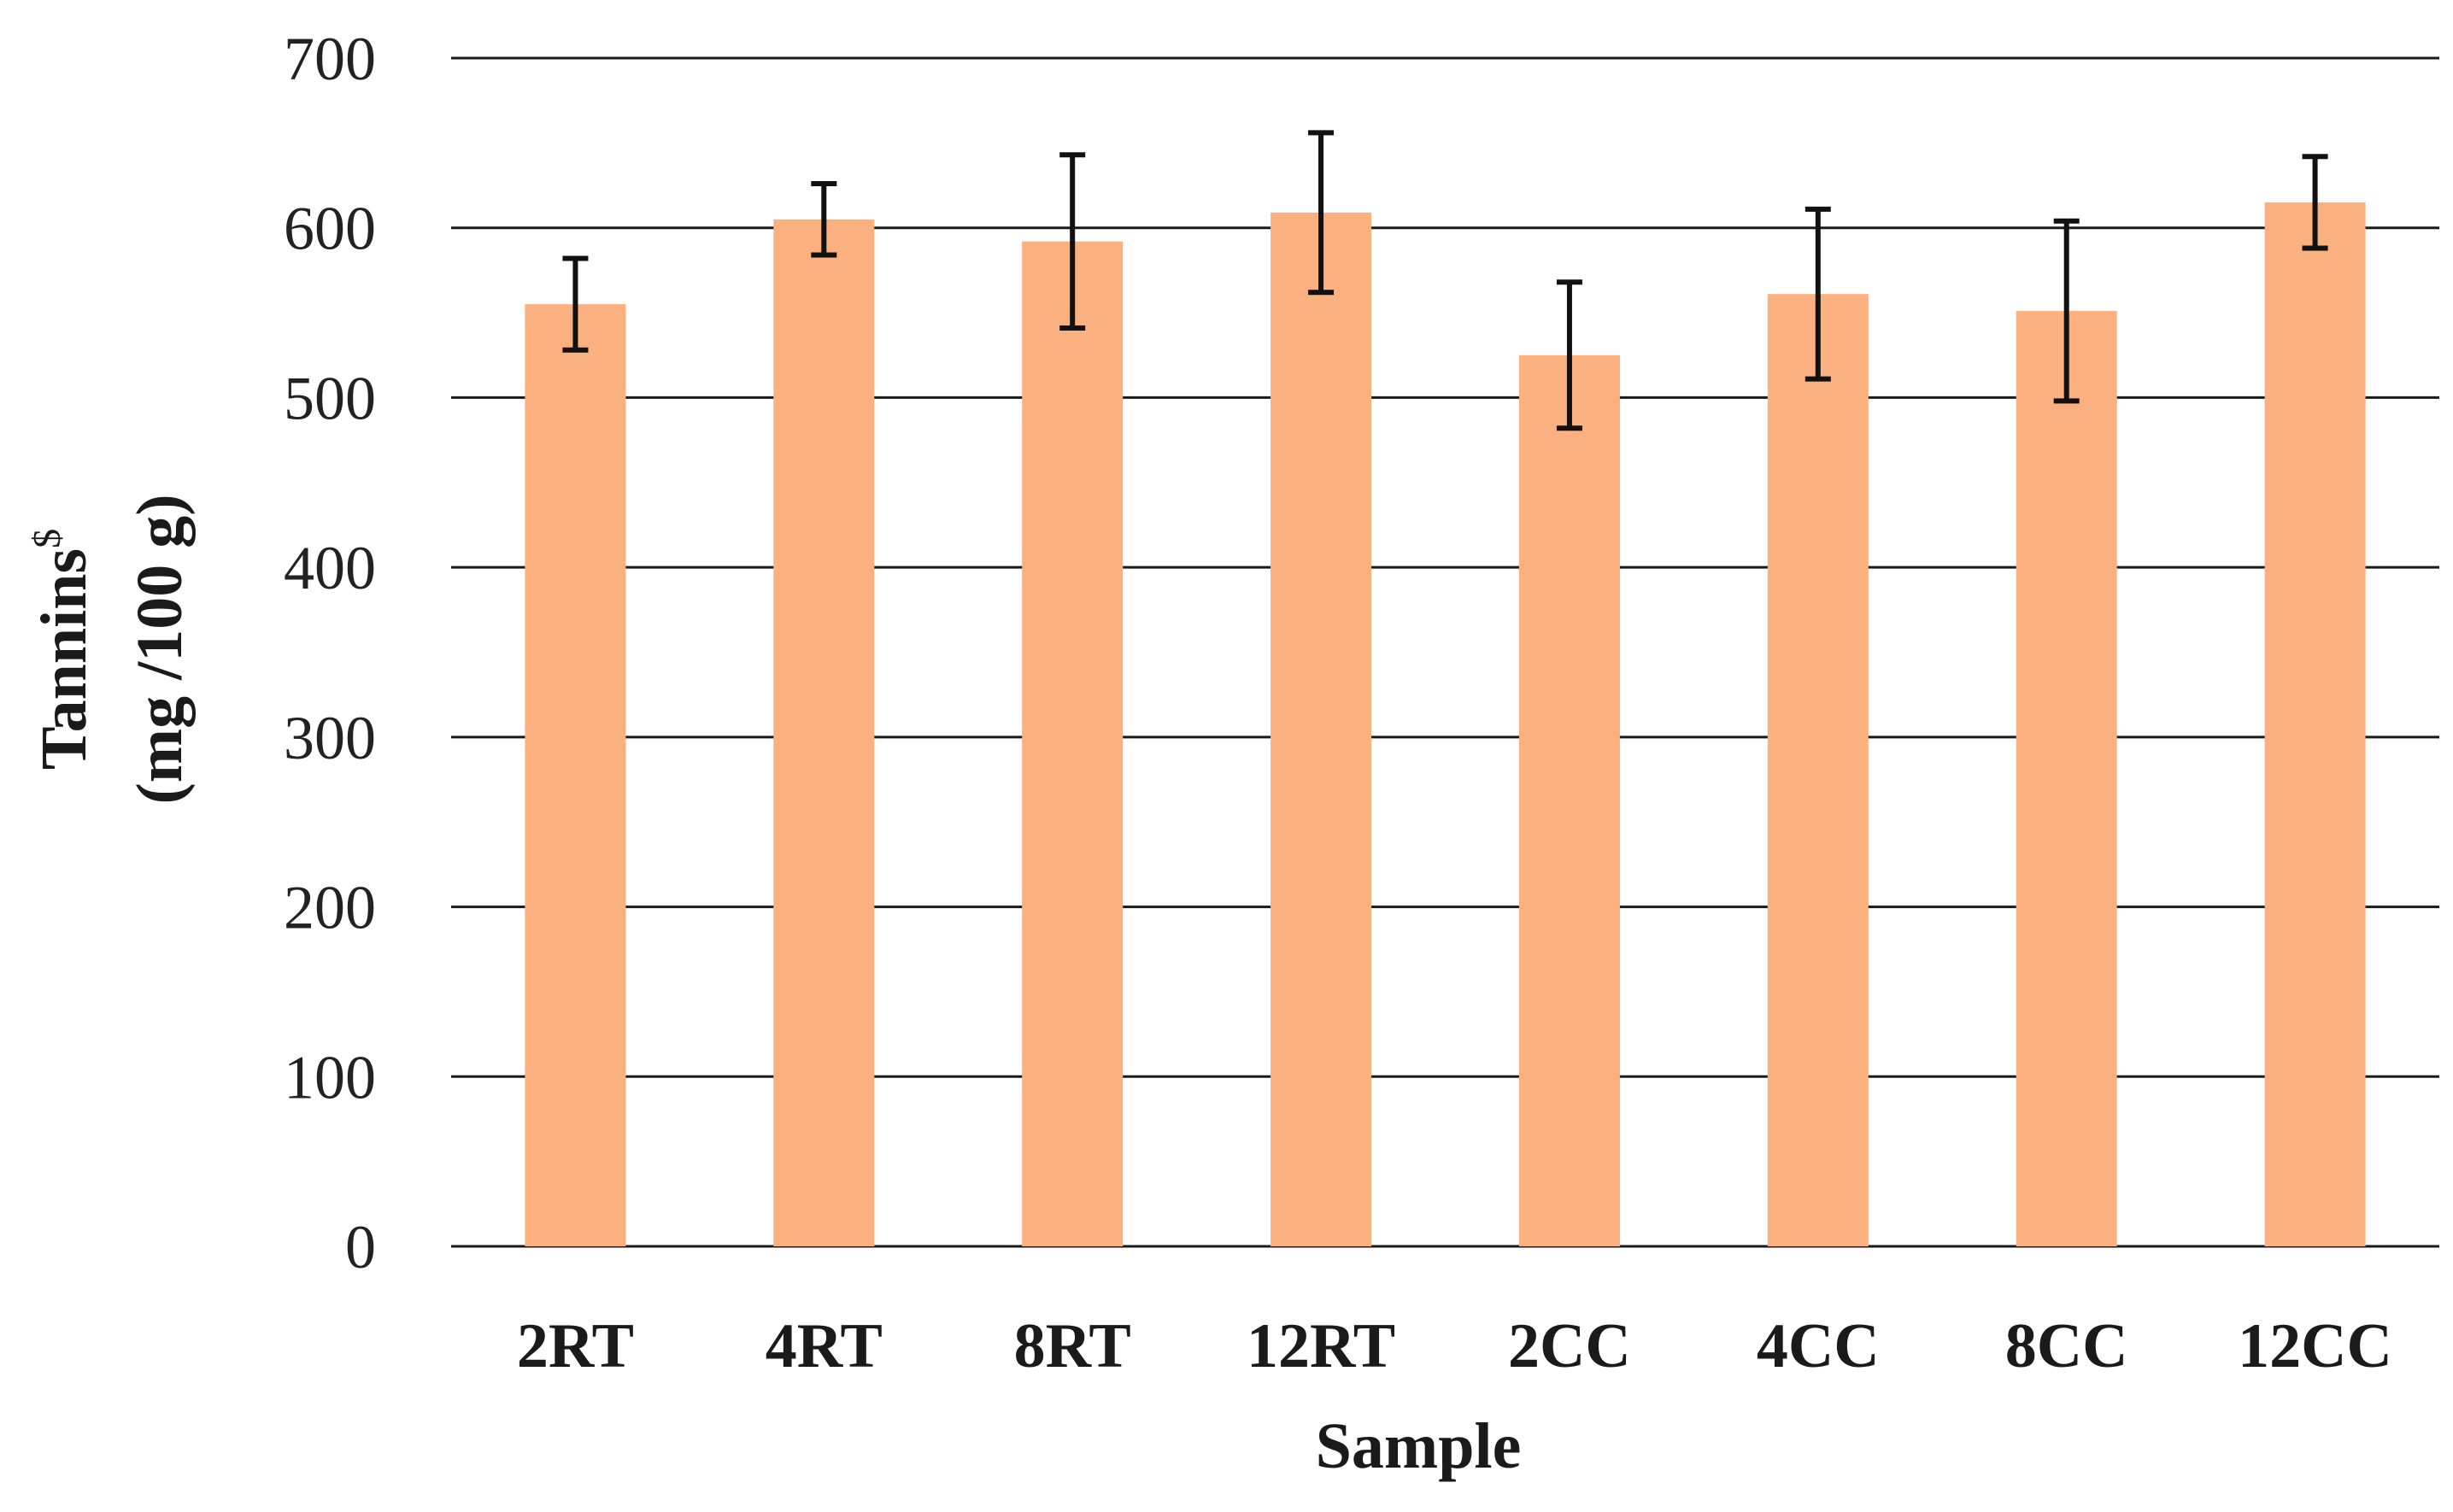 The width and height of the screenshot is (2453, 1512). I want to click on y-axis-title-line2: (mg /100 g), so click(160, 649).